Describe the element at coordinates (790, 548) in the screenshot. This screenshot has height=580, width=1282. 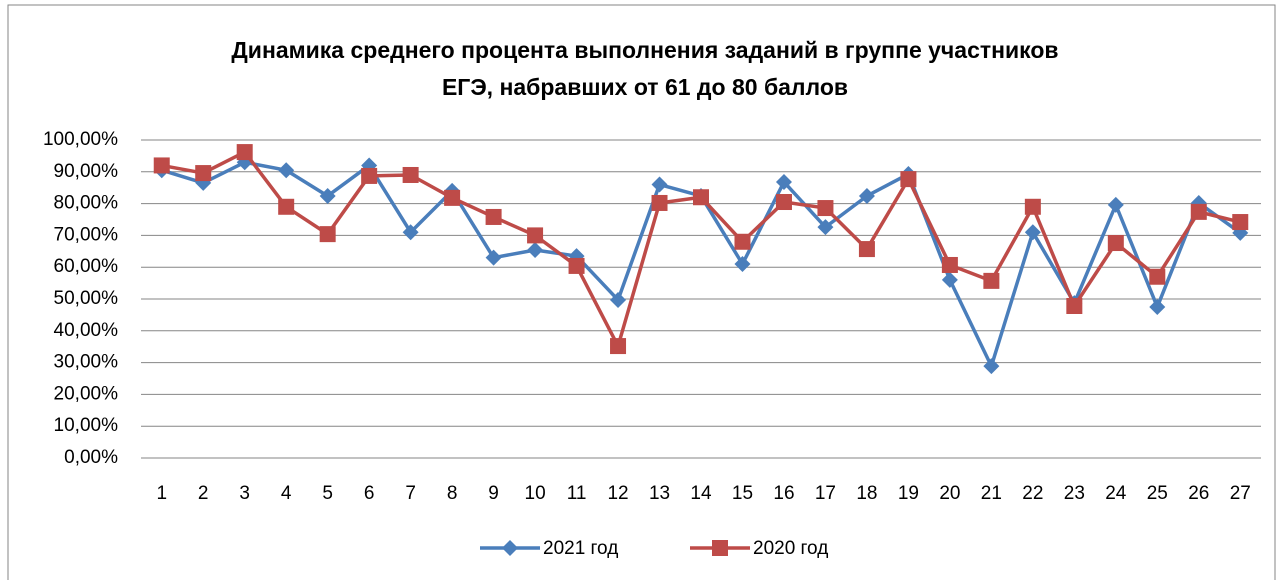
I see `legend-label: 2020 год` at that location.